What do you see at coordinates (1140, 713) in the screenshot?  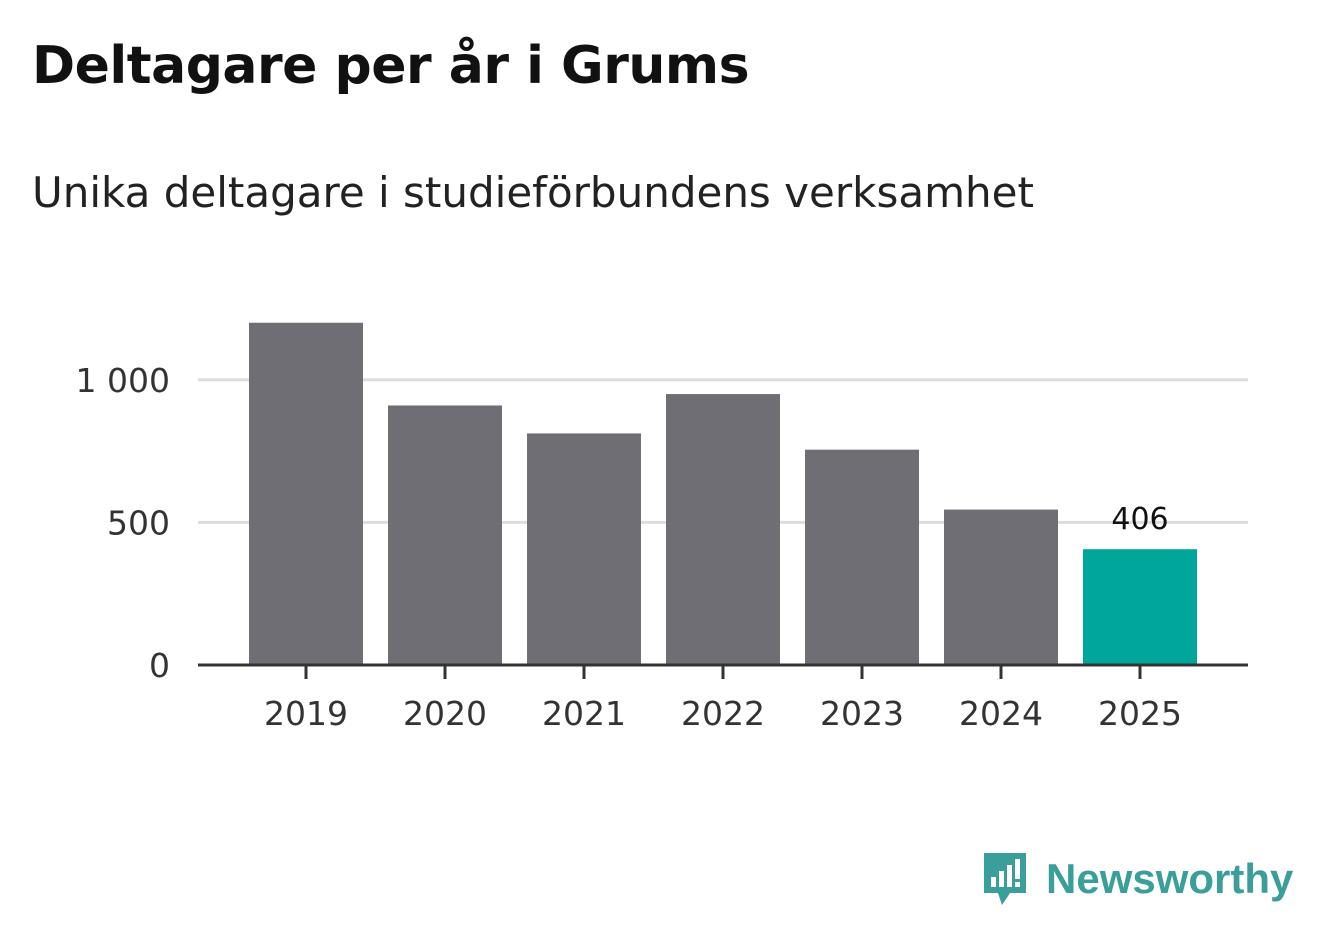 I see `x-tick-label: 2025` at bounding box center [1140, 713].